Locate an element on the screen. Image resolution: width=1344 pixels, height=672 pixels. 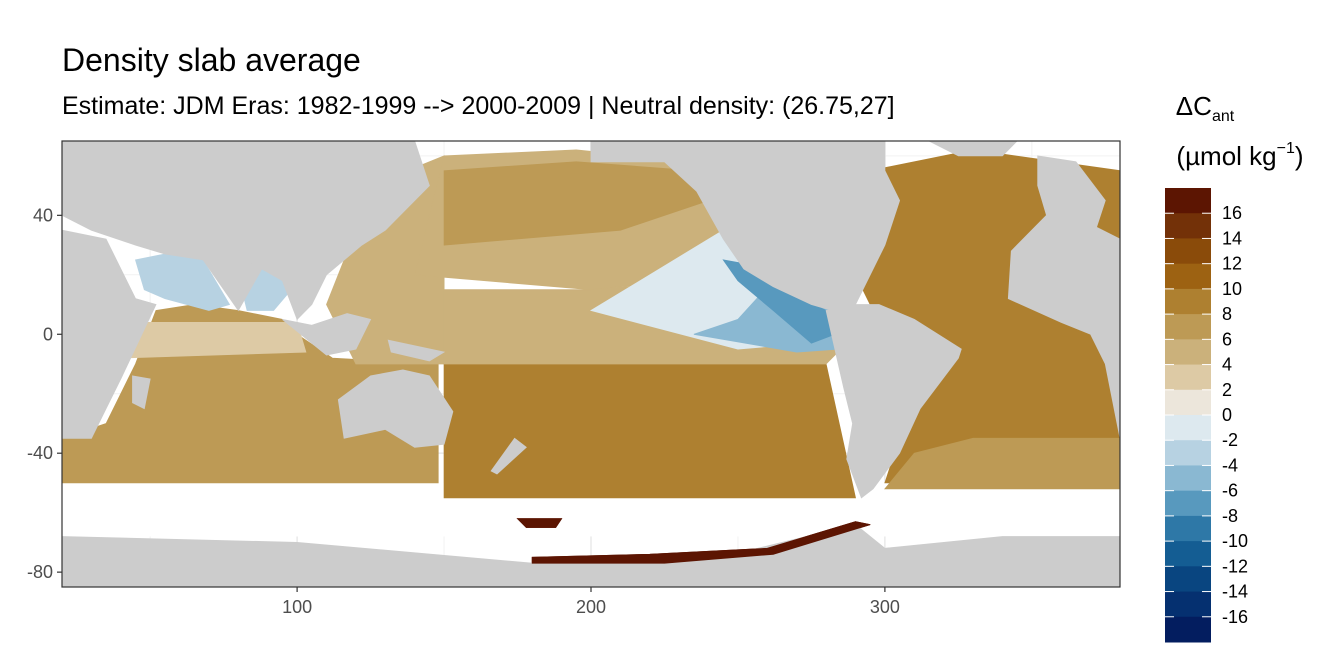
legend-label-6: 4 is located at coordinates (1227, 365).